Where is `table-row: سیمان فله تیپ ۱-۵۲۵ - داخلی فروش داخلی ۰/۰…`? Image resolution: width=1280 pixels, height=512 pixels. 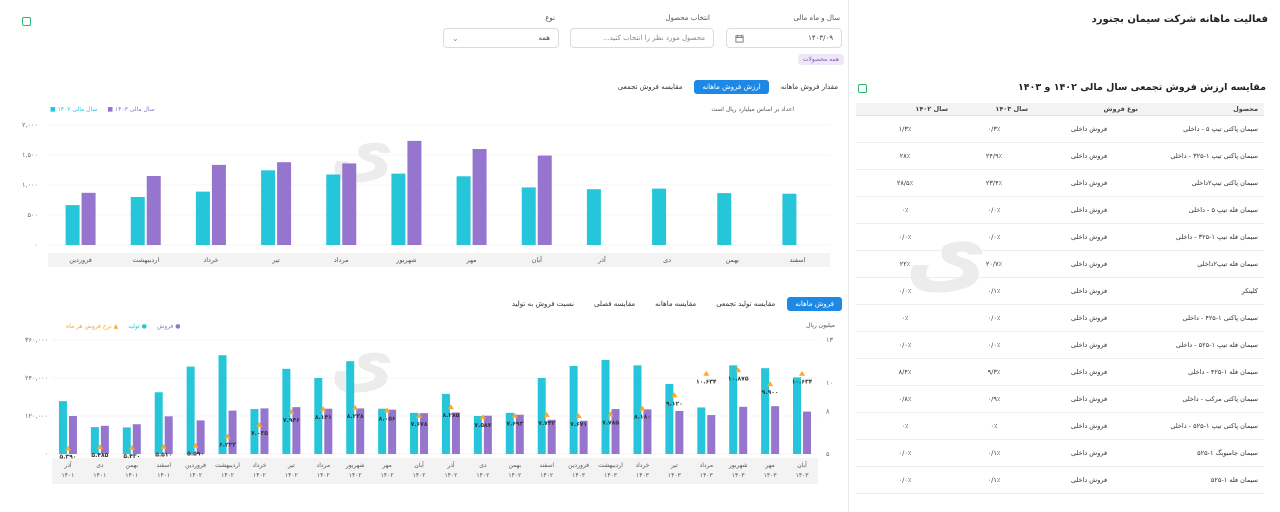
table-row: سیمان فله تیپ ۱-۵۲۵ - داخلی فروش داخلی ۰/۰… is located at coordinates (1060, 345).